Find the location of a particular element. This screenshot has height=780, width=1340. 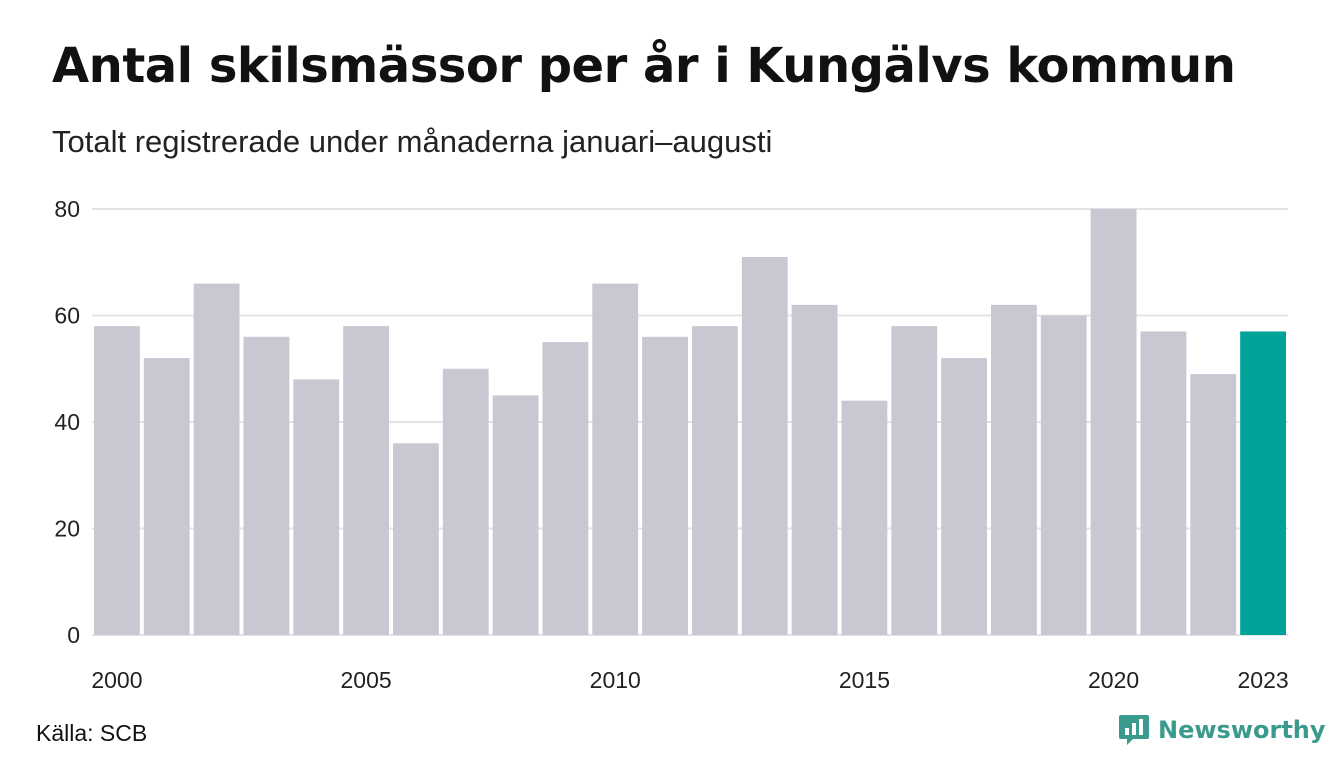

y-tick-label: 0 is located at coordinates (73, 635).